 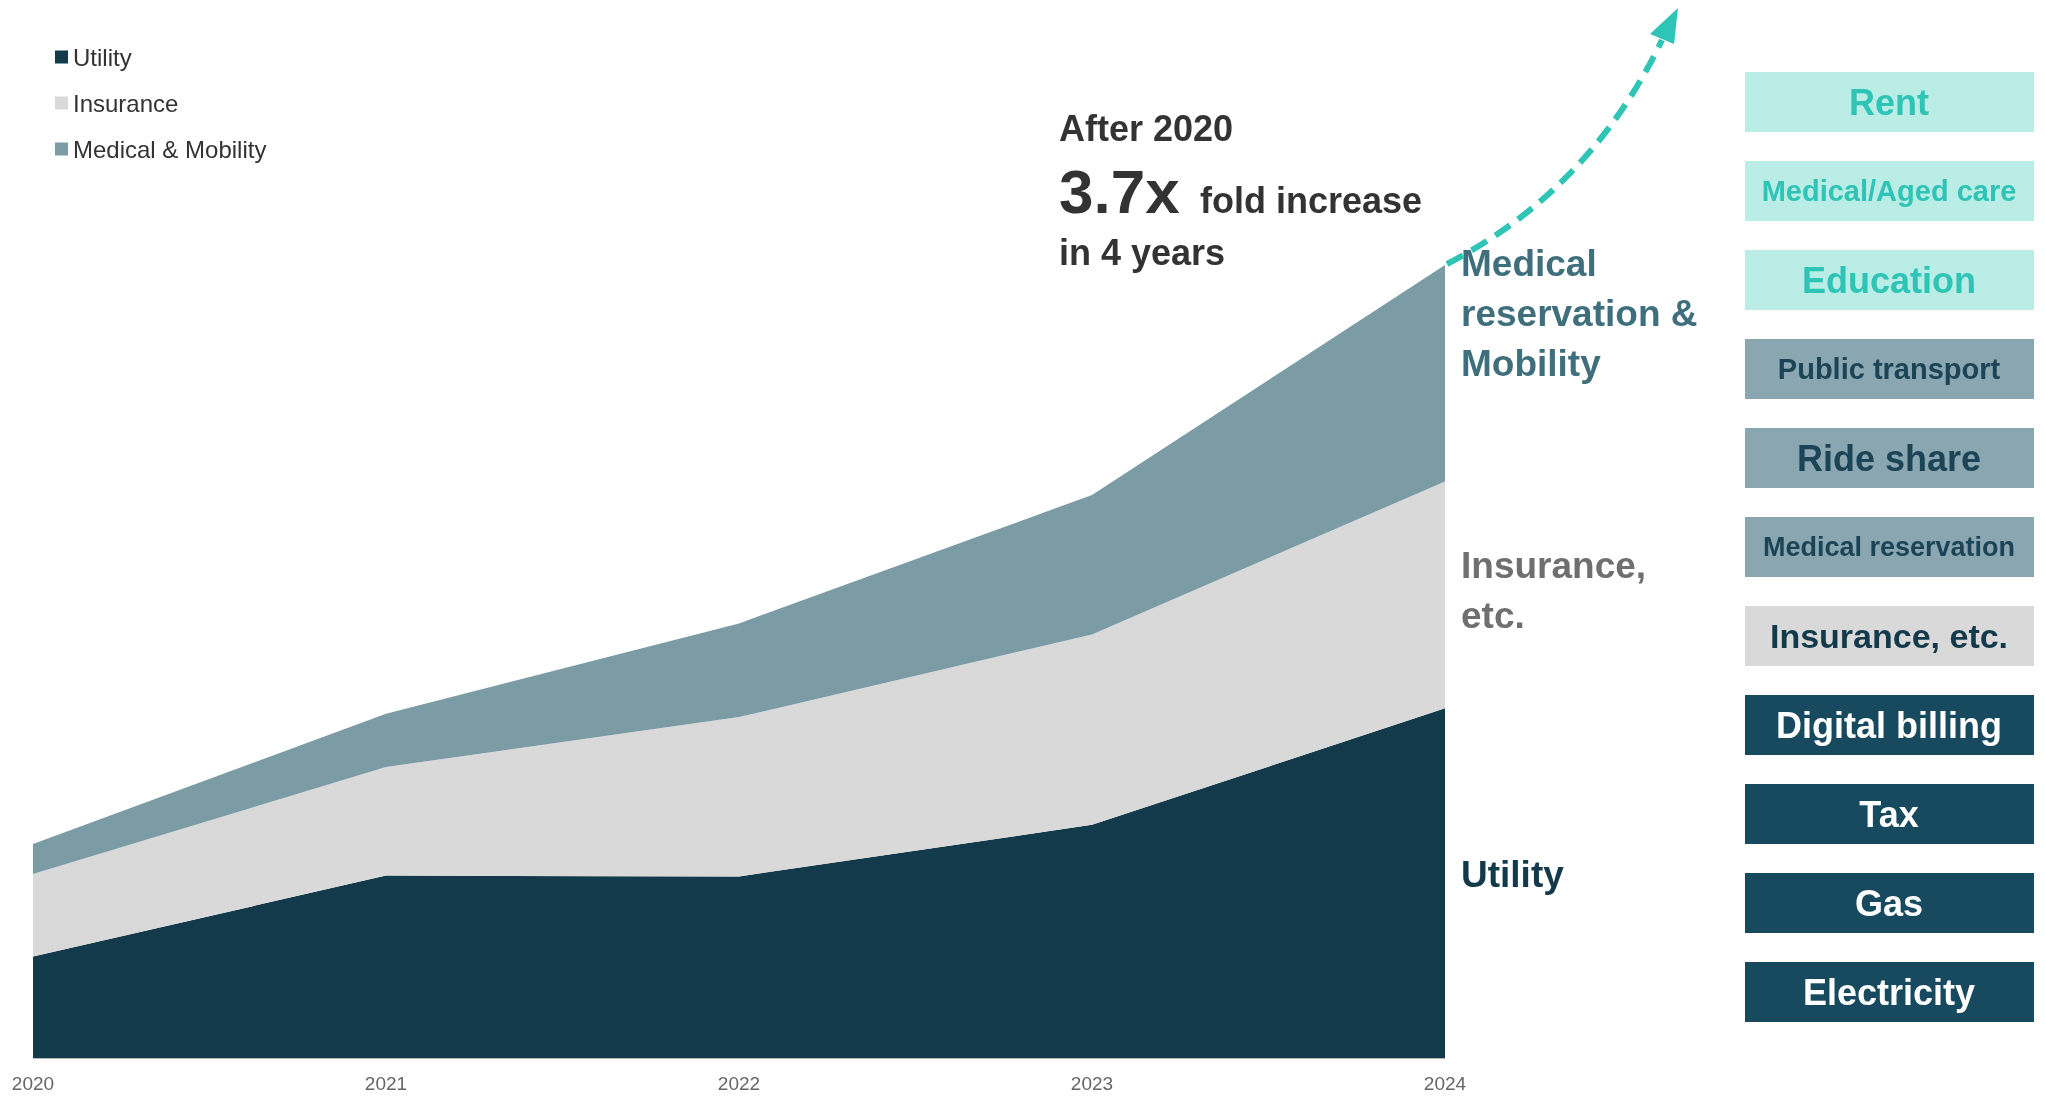 I want to click on x-tick-label: 2021, so click(x=386, y=1083).